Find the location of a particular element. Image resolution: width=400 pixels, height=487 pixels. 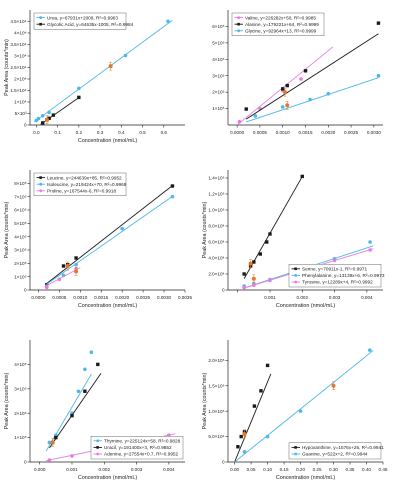

x-tick-label: 0.001 is located at coordinates (72, 469).